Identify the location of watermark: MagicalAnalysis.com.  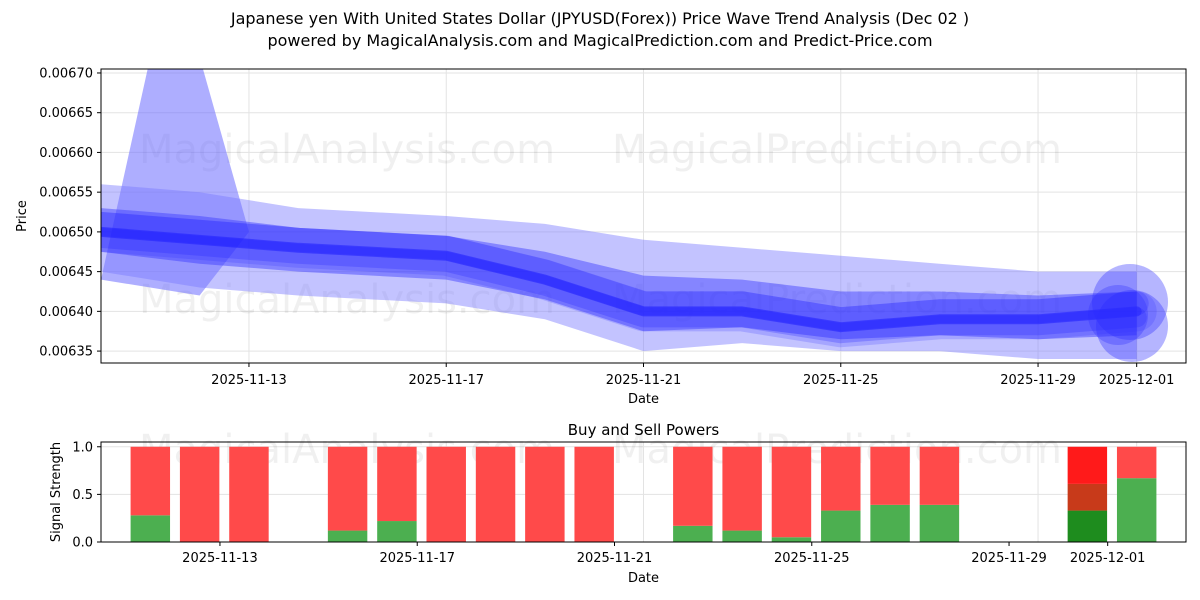
(347, 300).